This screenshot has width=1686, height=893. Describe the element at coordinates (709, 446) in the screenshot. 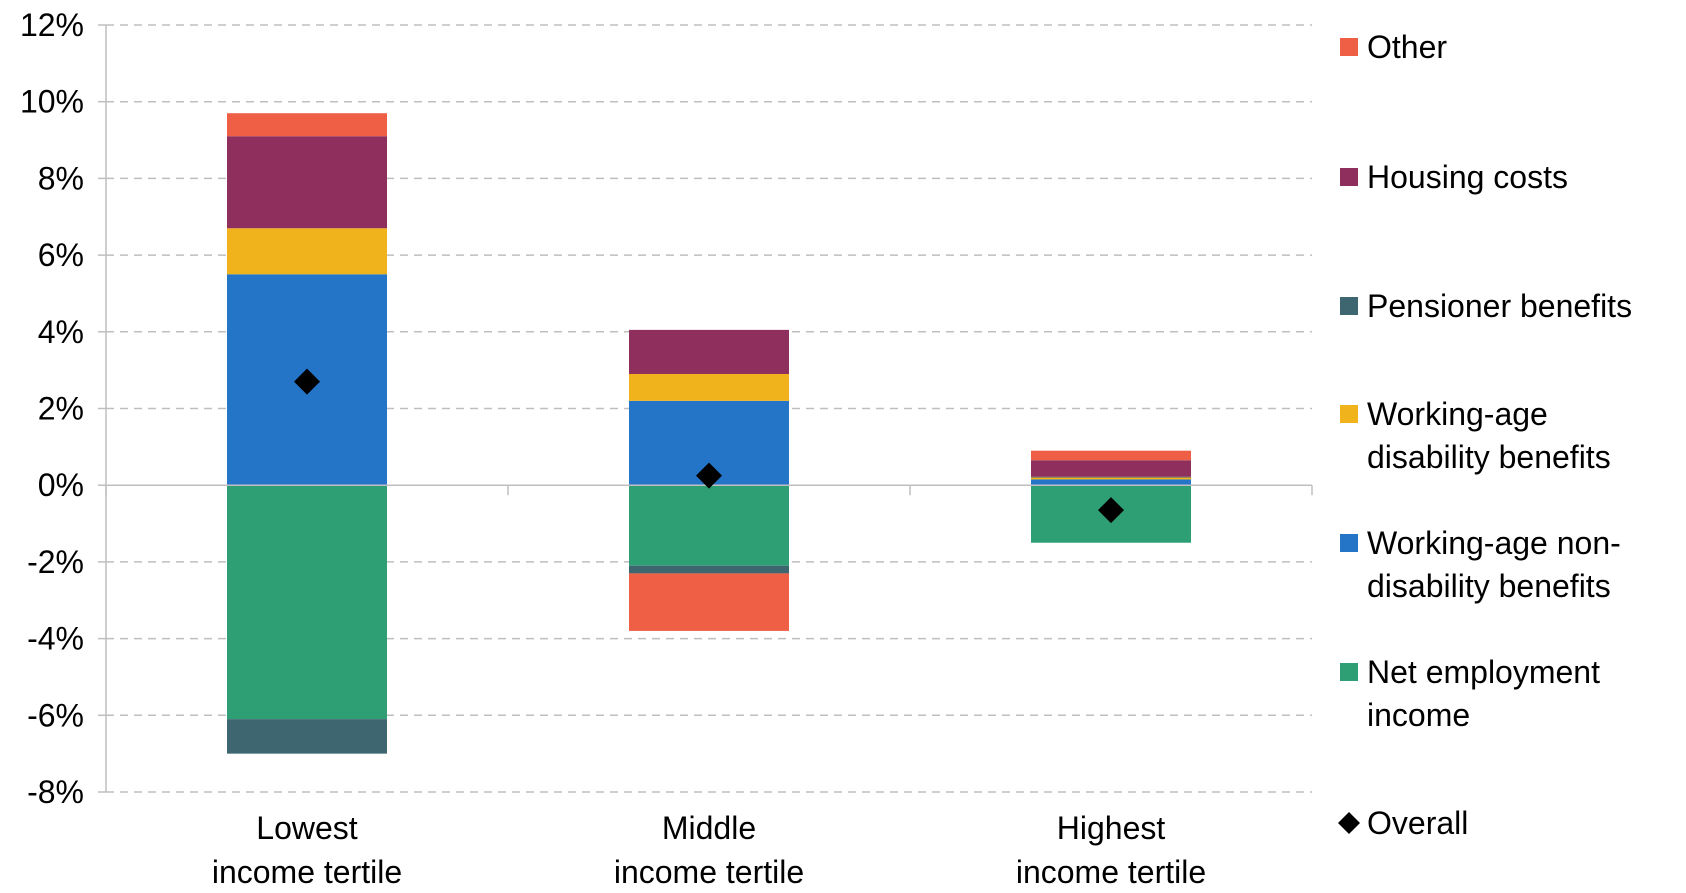

I see `overall-markers` at that location.